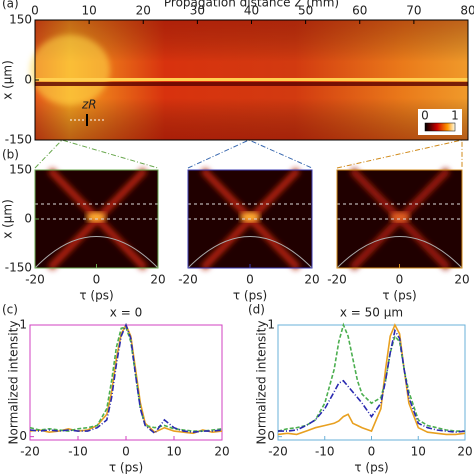 This screenshot has width=474, height=474. Describe the element at coordinates (305, 11) in the screenshot. I see `x-tick-label: 50` at that location.